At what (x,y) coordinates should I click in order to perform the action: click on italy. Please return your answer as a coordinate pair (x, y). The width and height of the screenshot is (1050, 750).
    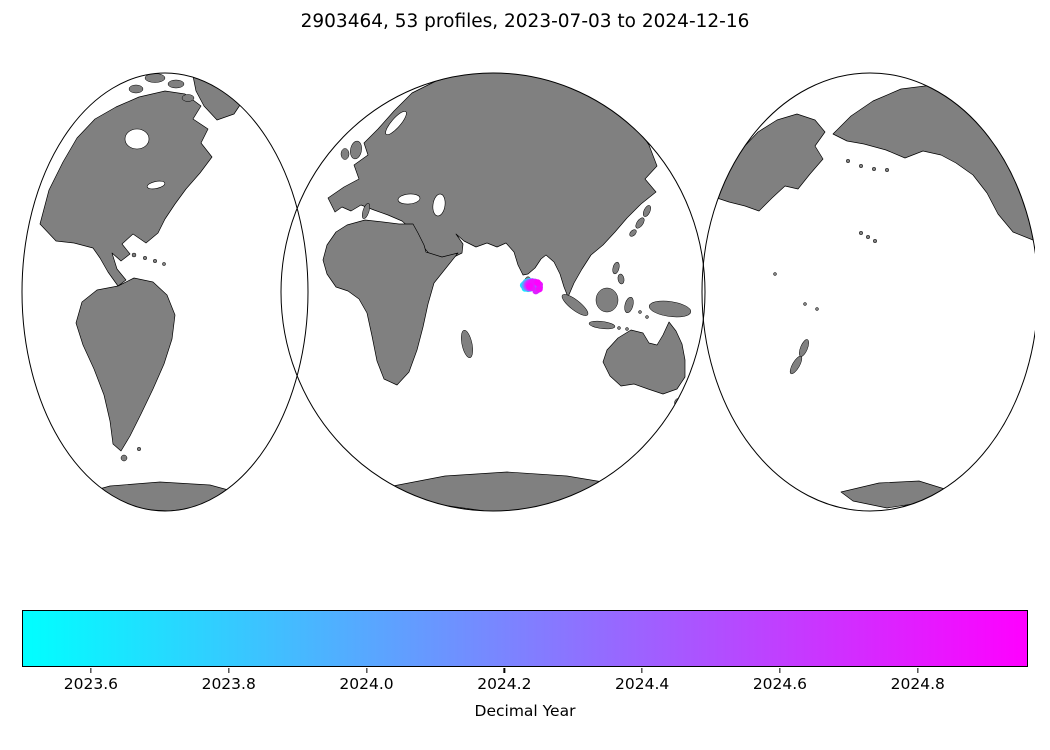
    Looking at the image, I should click on (366, 211).